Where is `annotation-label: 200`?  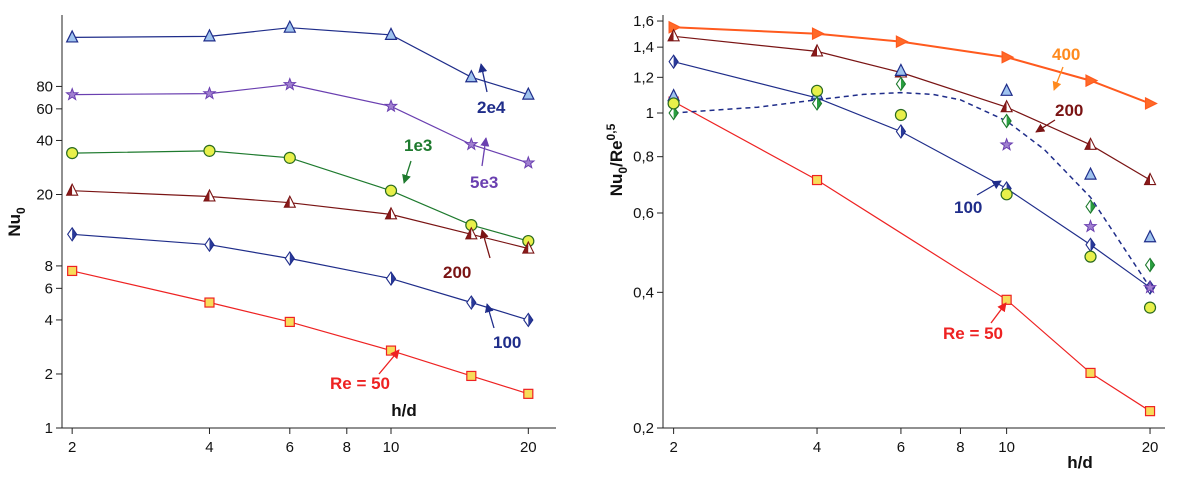 annotation-label: 200 is located at coordinates (457, 272).